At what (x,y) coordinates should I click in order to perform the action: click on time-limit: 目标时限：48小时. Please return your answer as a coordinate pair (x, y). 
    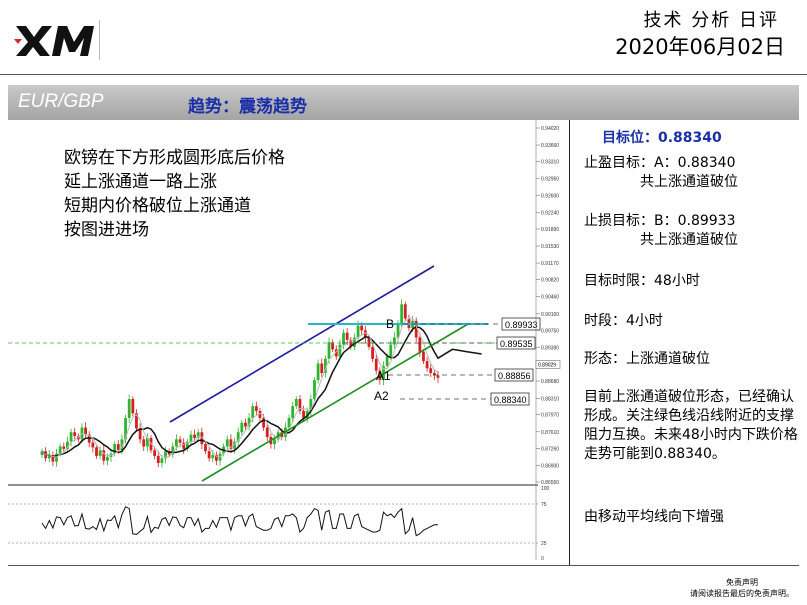
    Looking at the image, I should click on (642, 281).